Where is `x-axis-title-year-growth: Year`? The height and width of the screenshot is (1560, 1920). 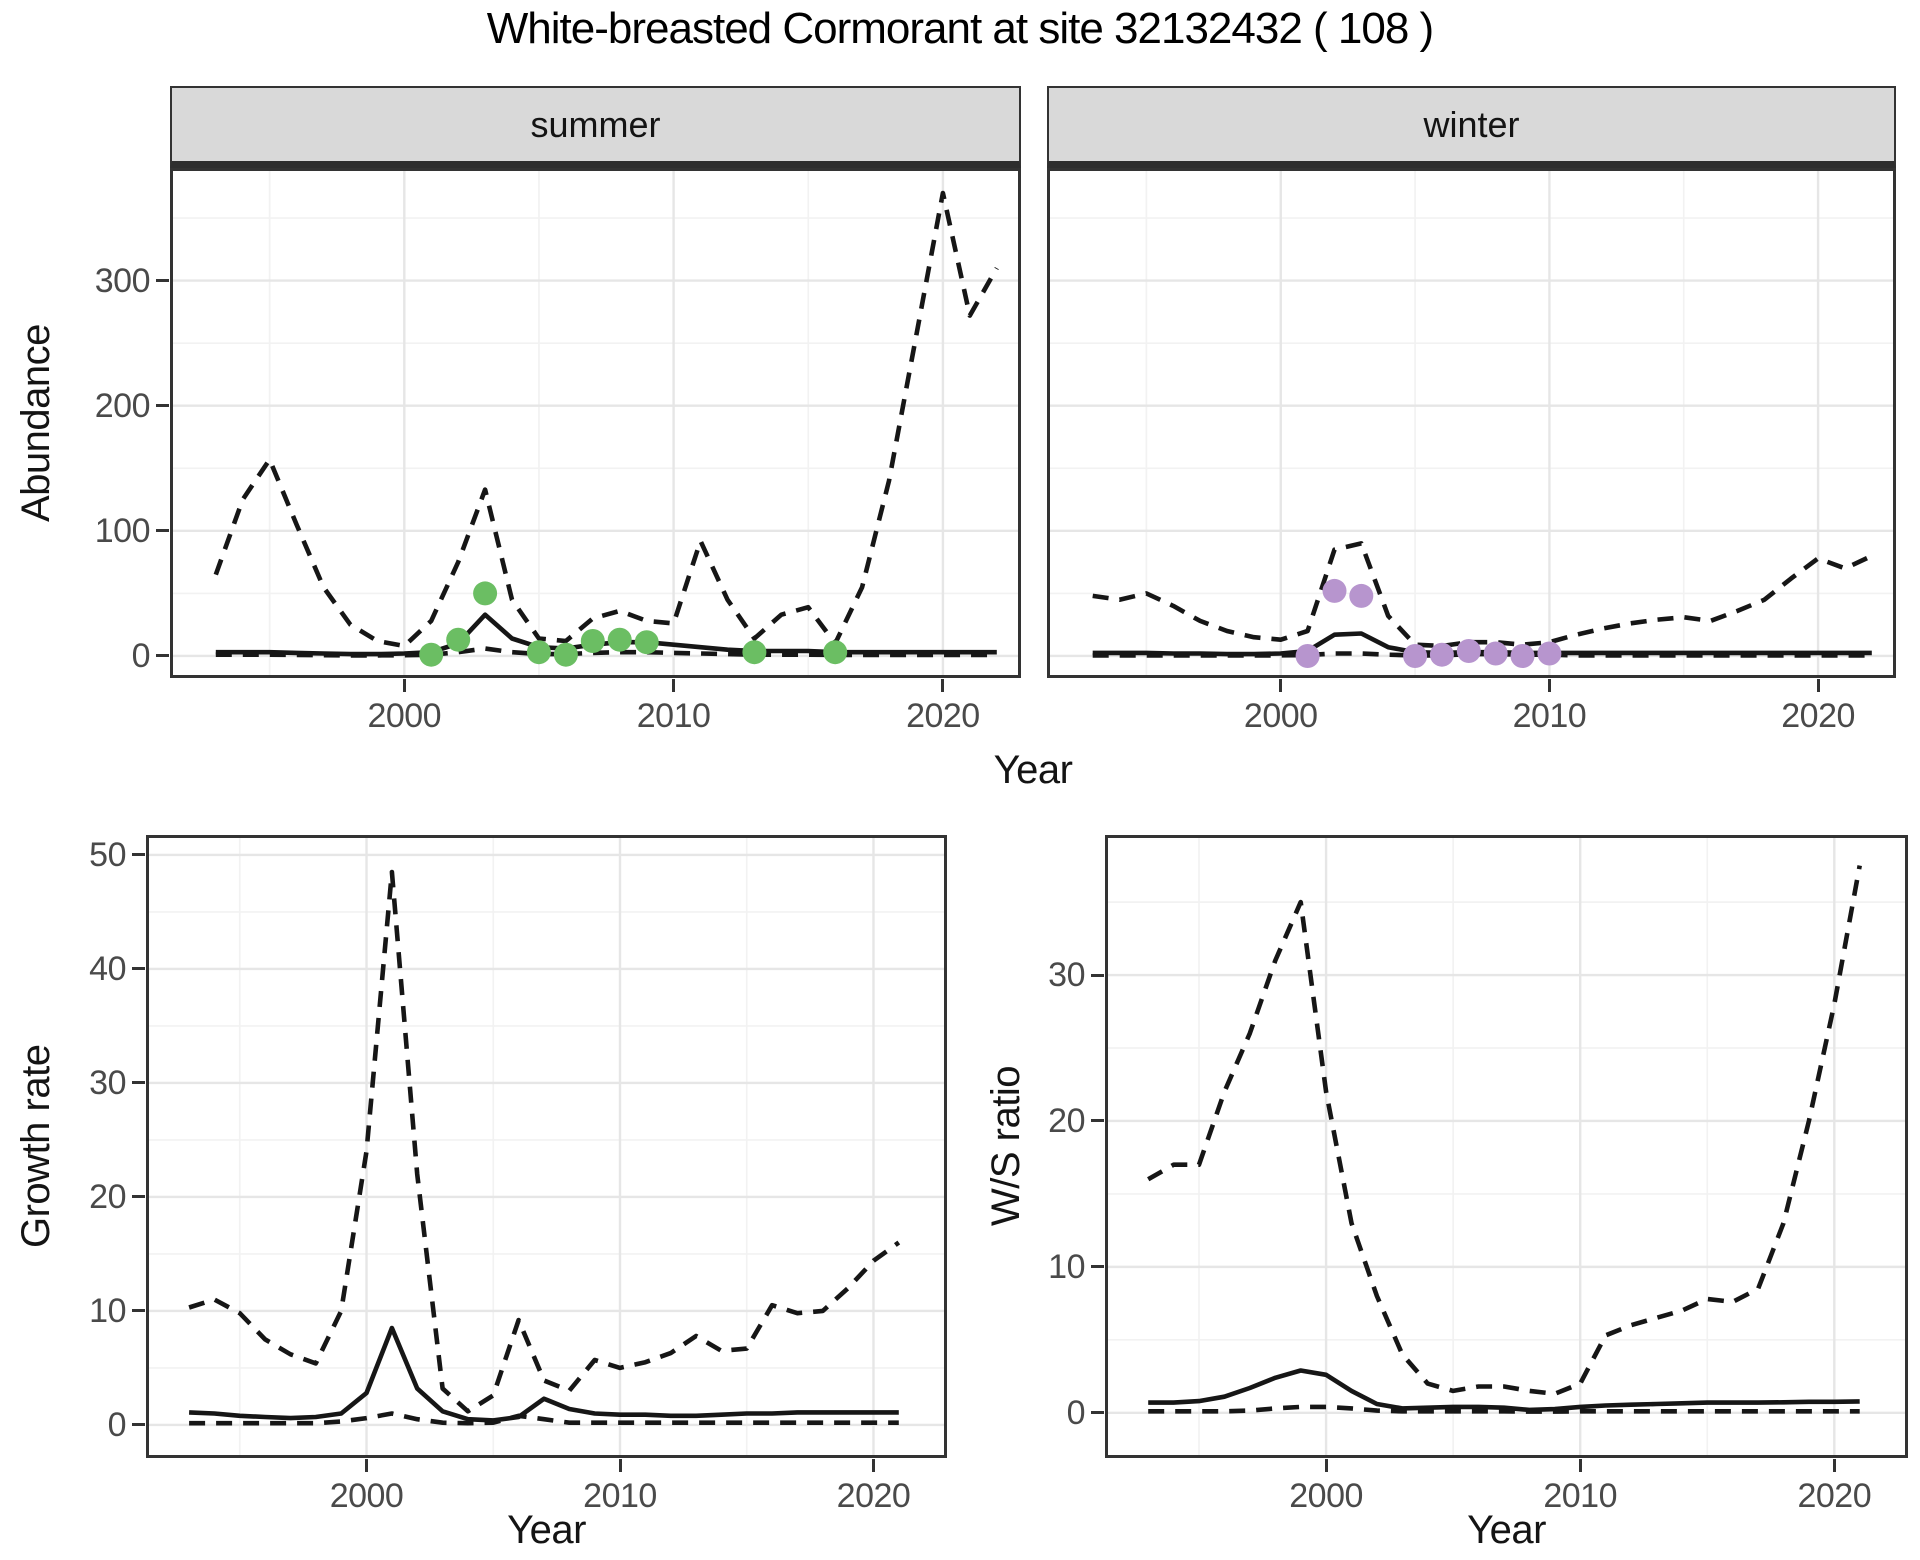
x-axis-title-year-growth: Year is located at coordinates (546, 1530).